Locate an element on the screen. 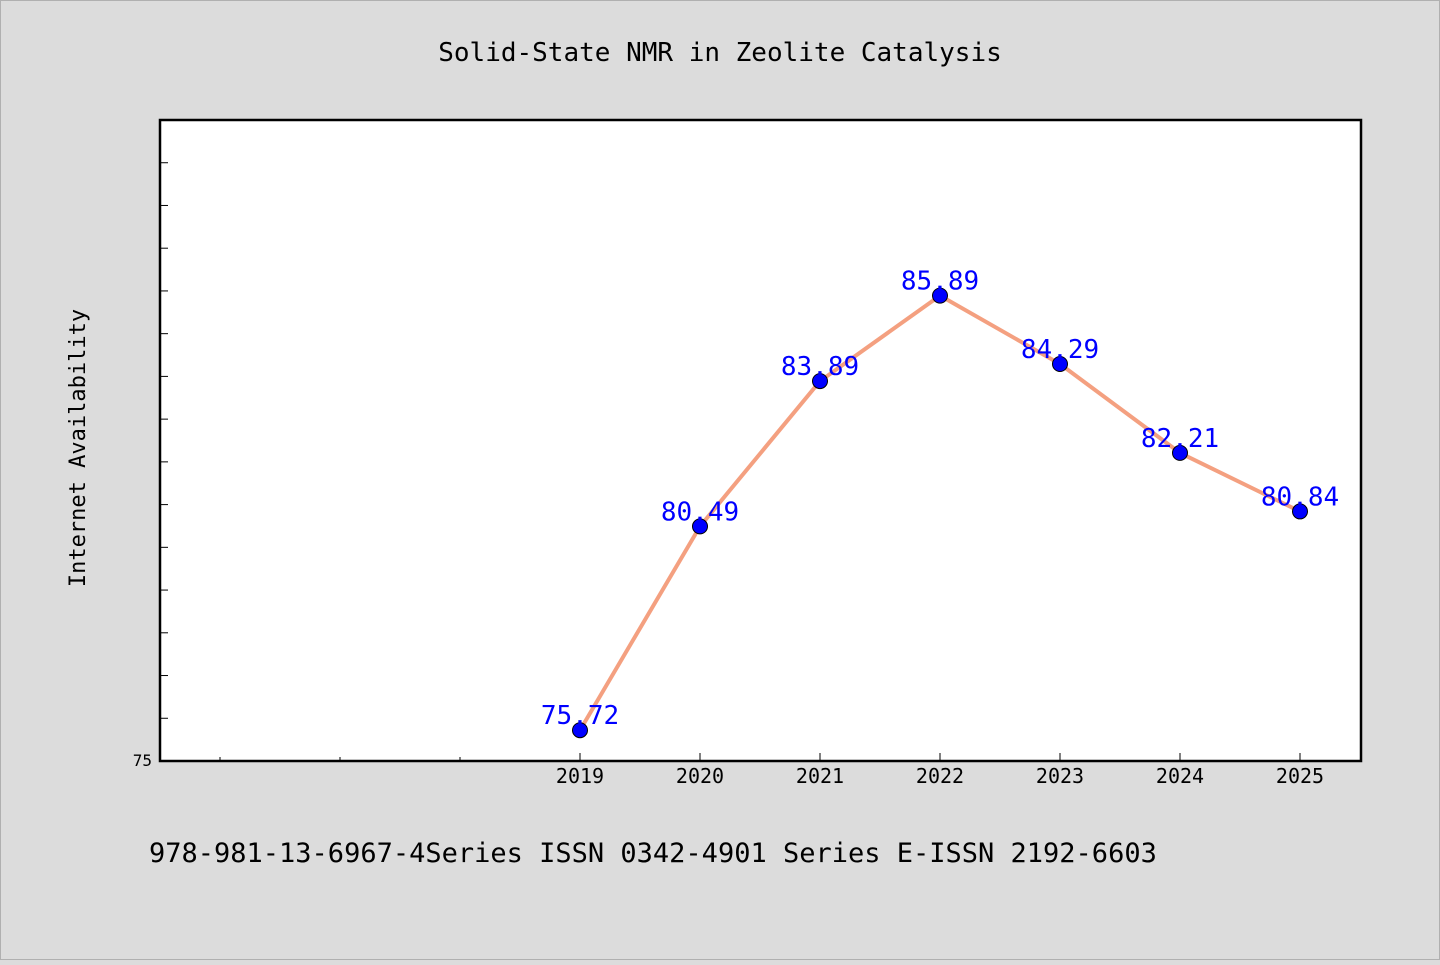 The width and height of the screenshot is (1440, 965). data-label: 85.89 is located at coordinates (940, 282).